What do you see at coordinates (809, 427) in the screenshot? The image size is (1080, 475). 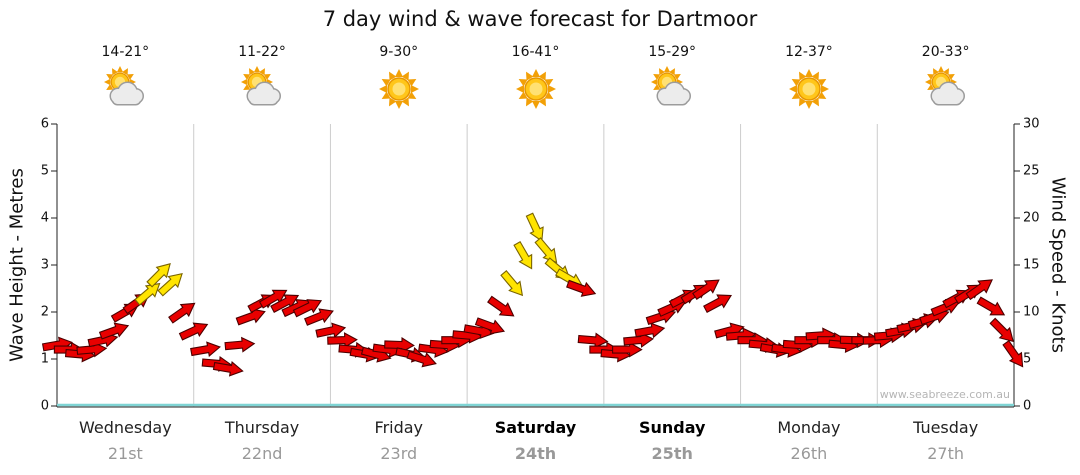 I see `day-label: Monday` at bounding box center [809, 427].